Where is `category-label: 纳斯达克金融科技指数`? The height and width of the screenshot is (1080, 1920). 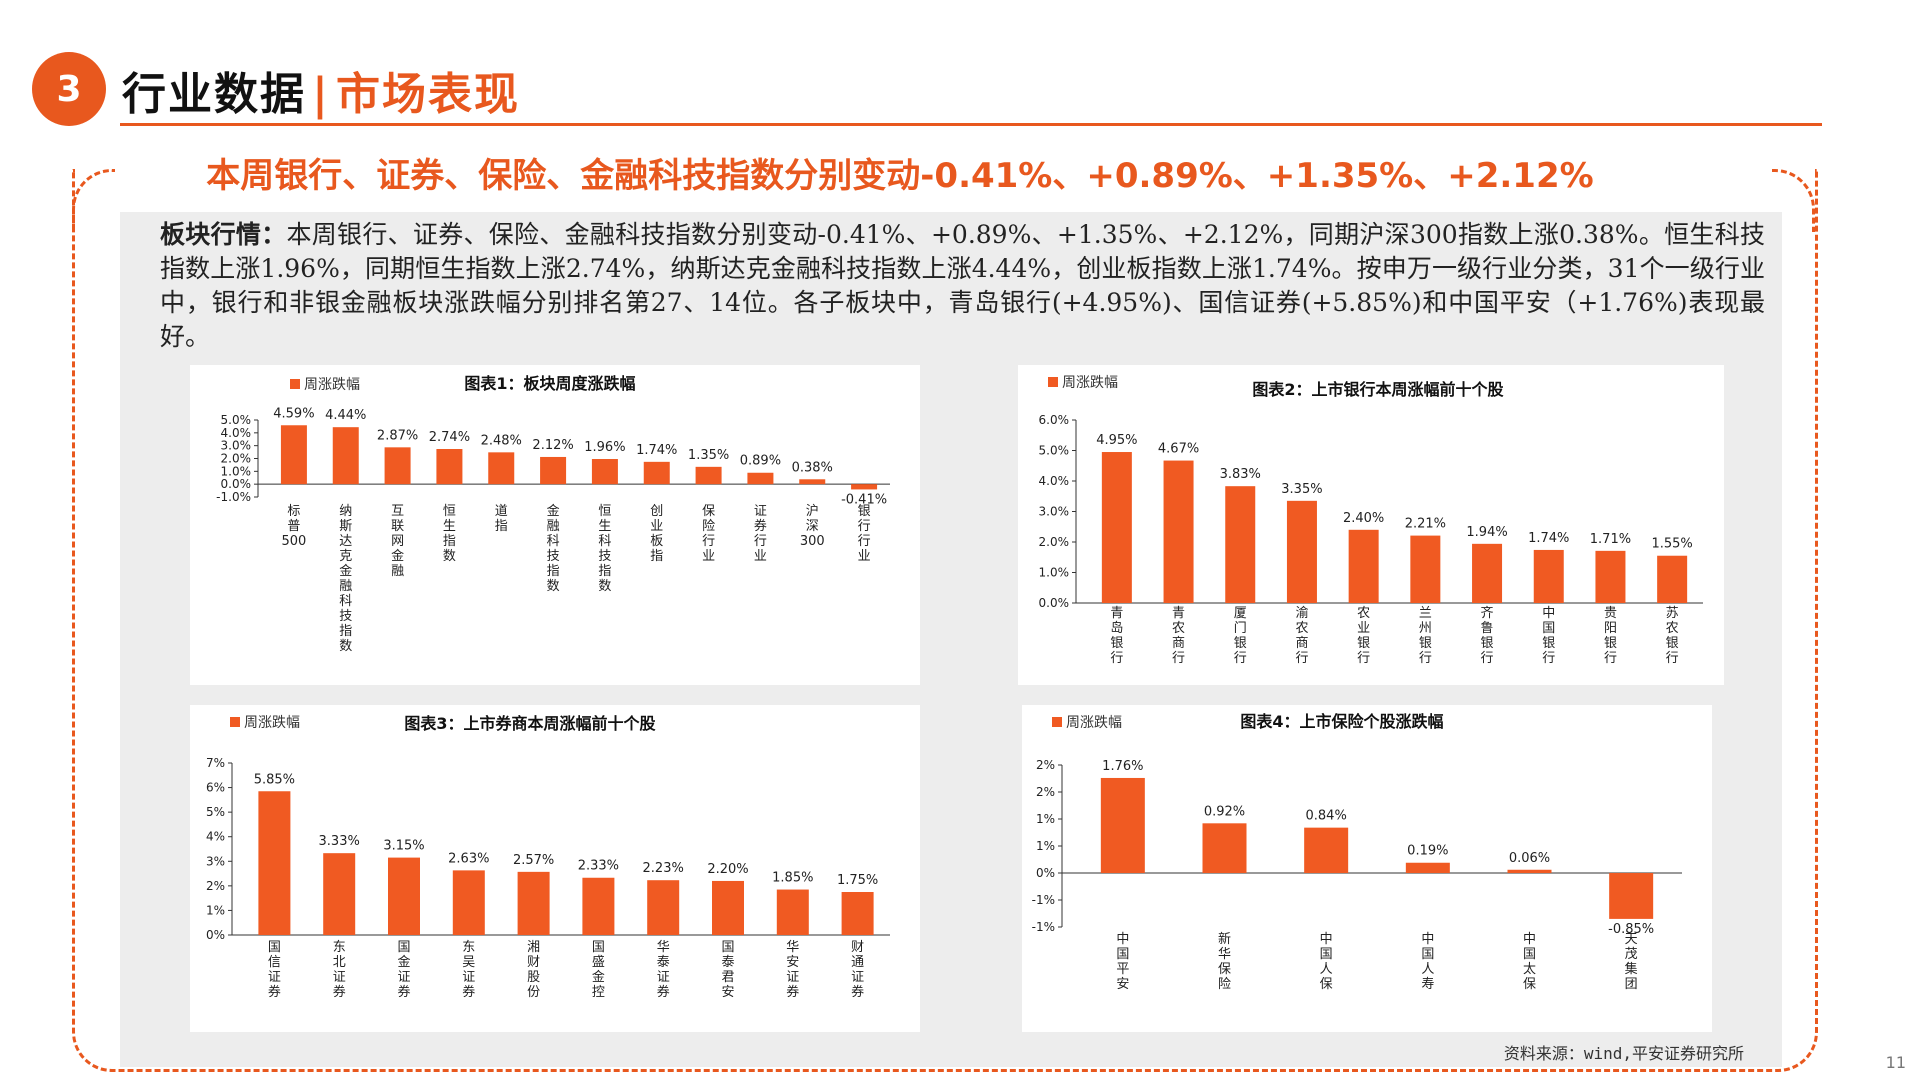
category-label: 纳斯达克金融科技指数 is located at coordinates (345, 579).